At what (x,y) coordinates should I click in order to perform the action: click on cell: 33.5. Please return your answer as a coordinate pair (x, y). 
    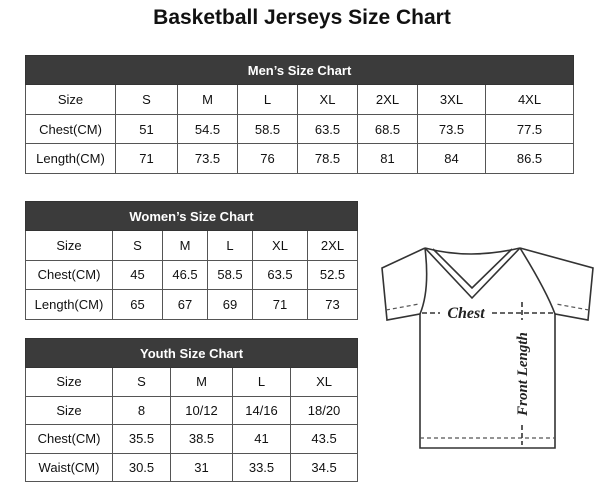
    Looking at the image, I should click on (261, 467).